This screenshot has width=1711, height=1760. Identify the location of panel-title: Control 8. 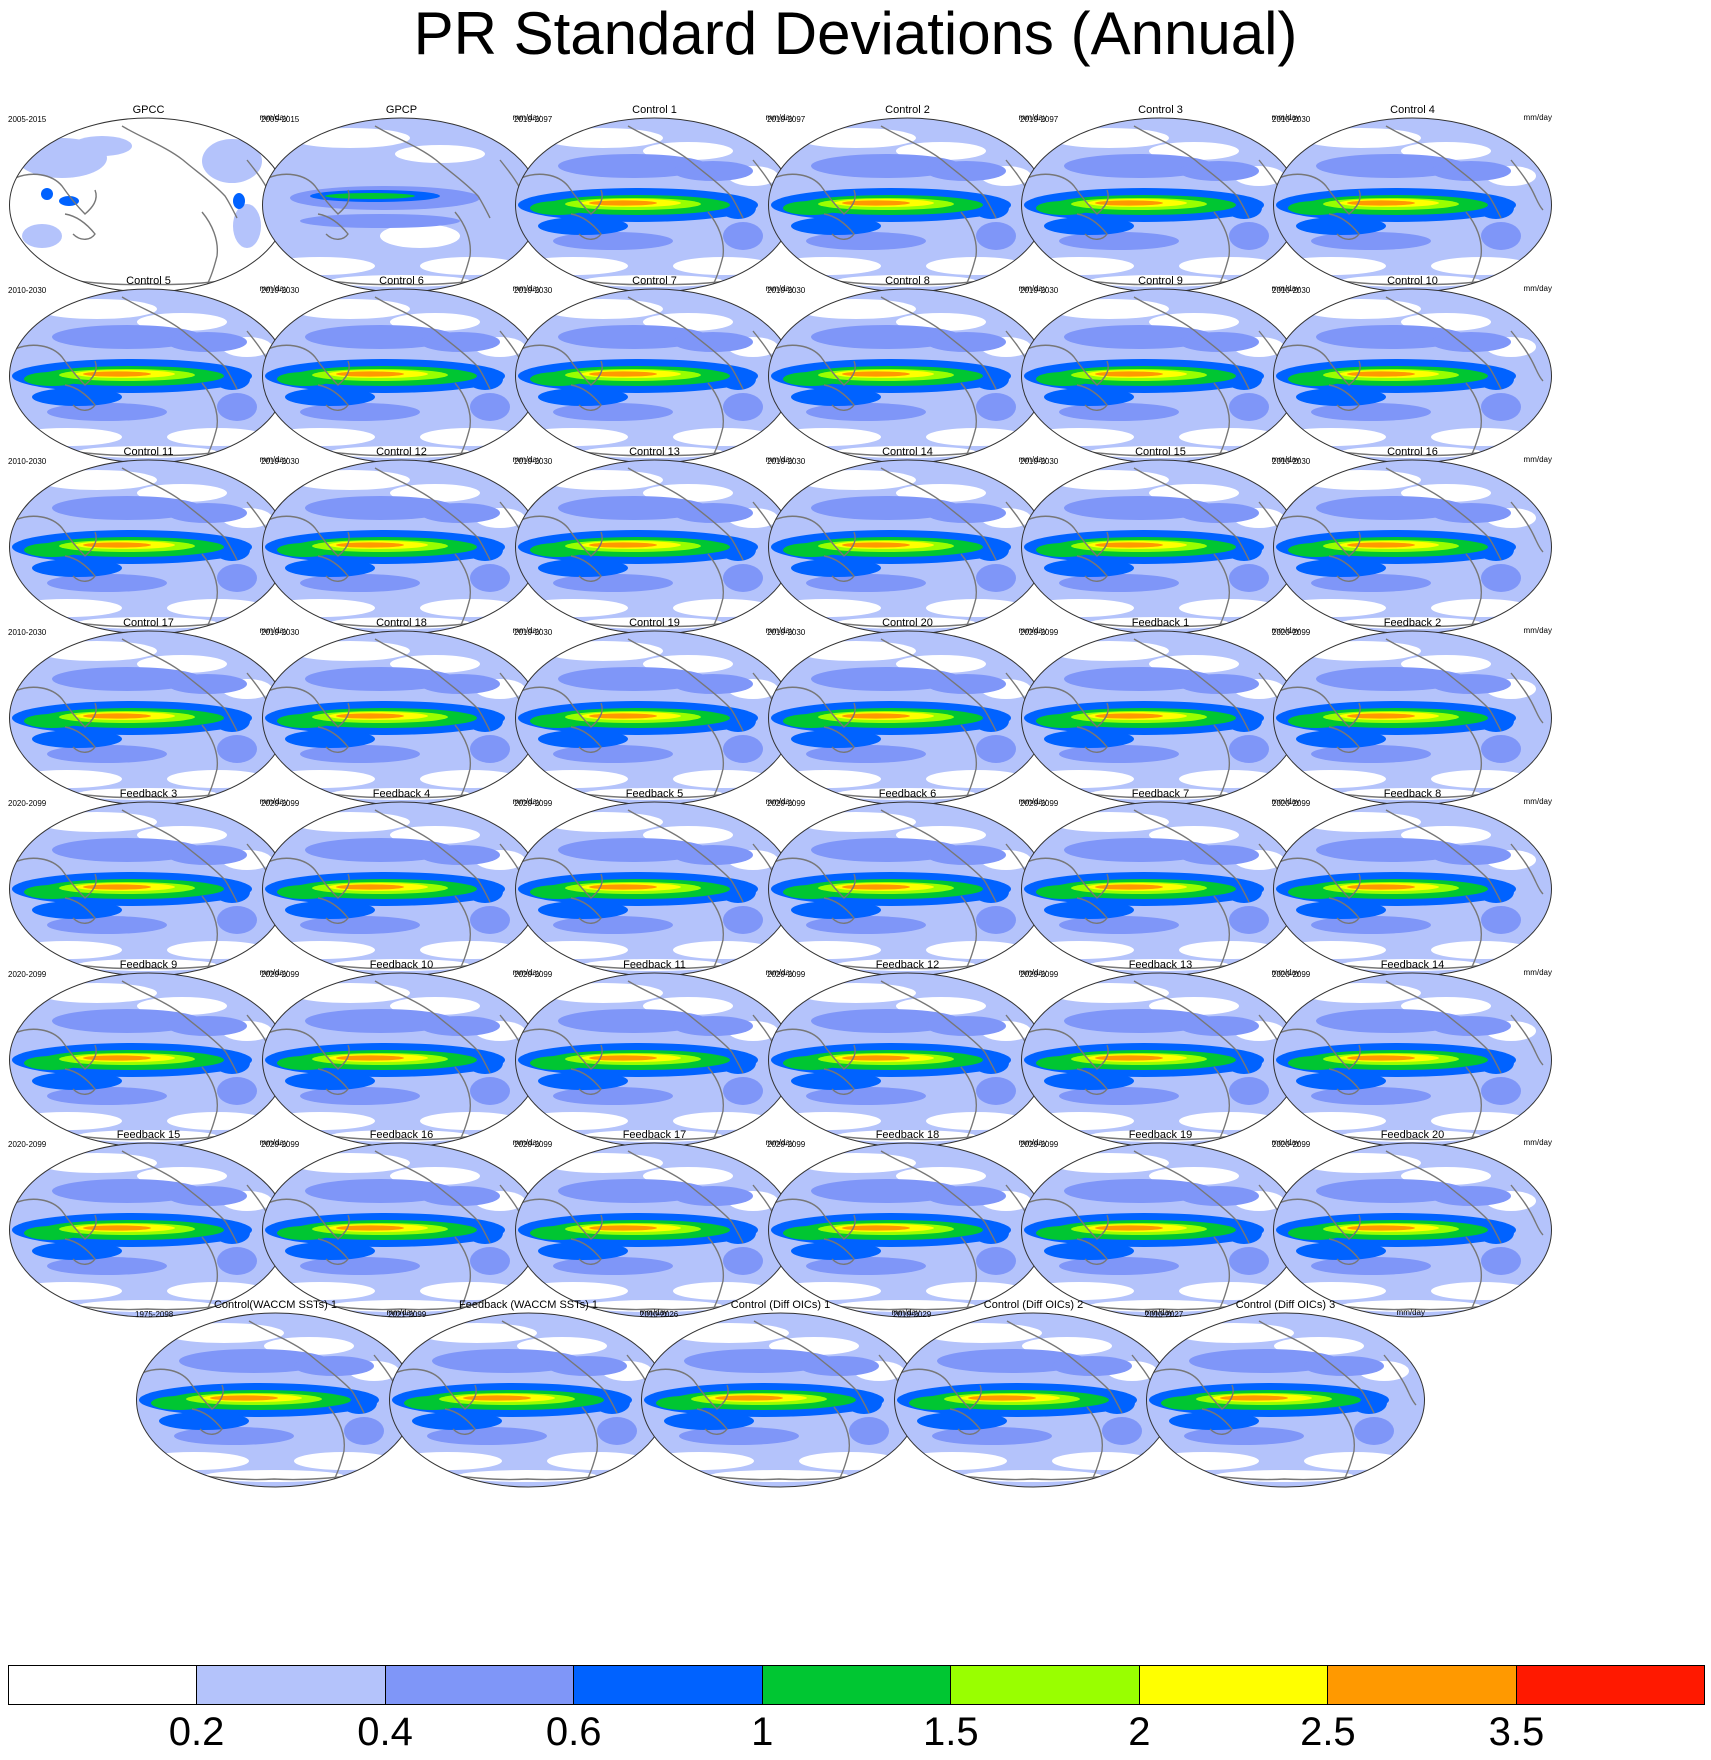
(907, 281).